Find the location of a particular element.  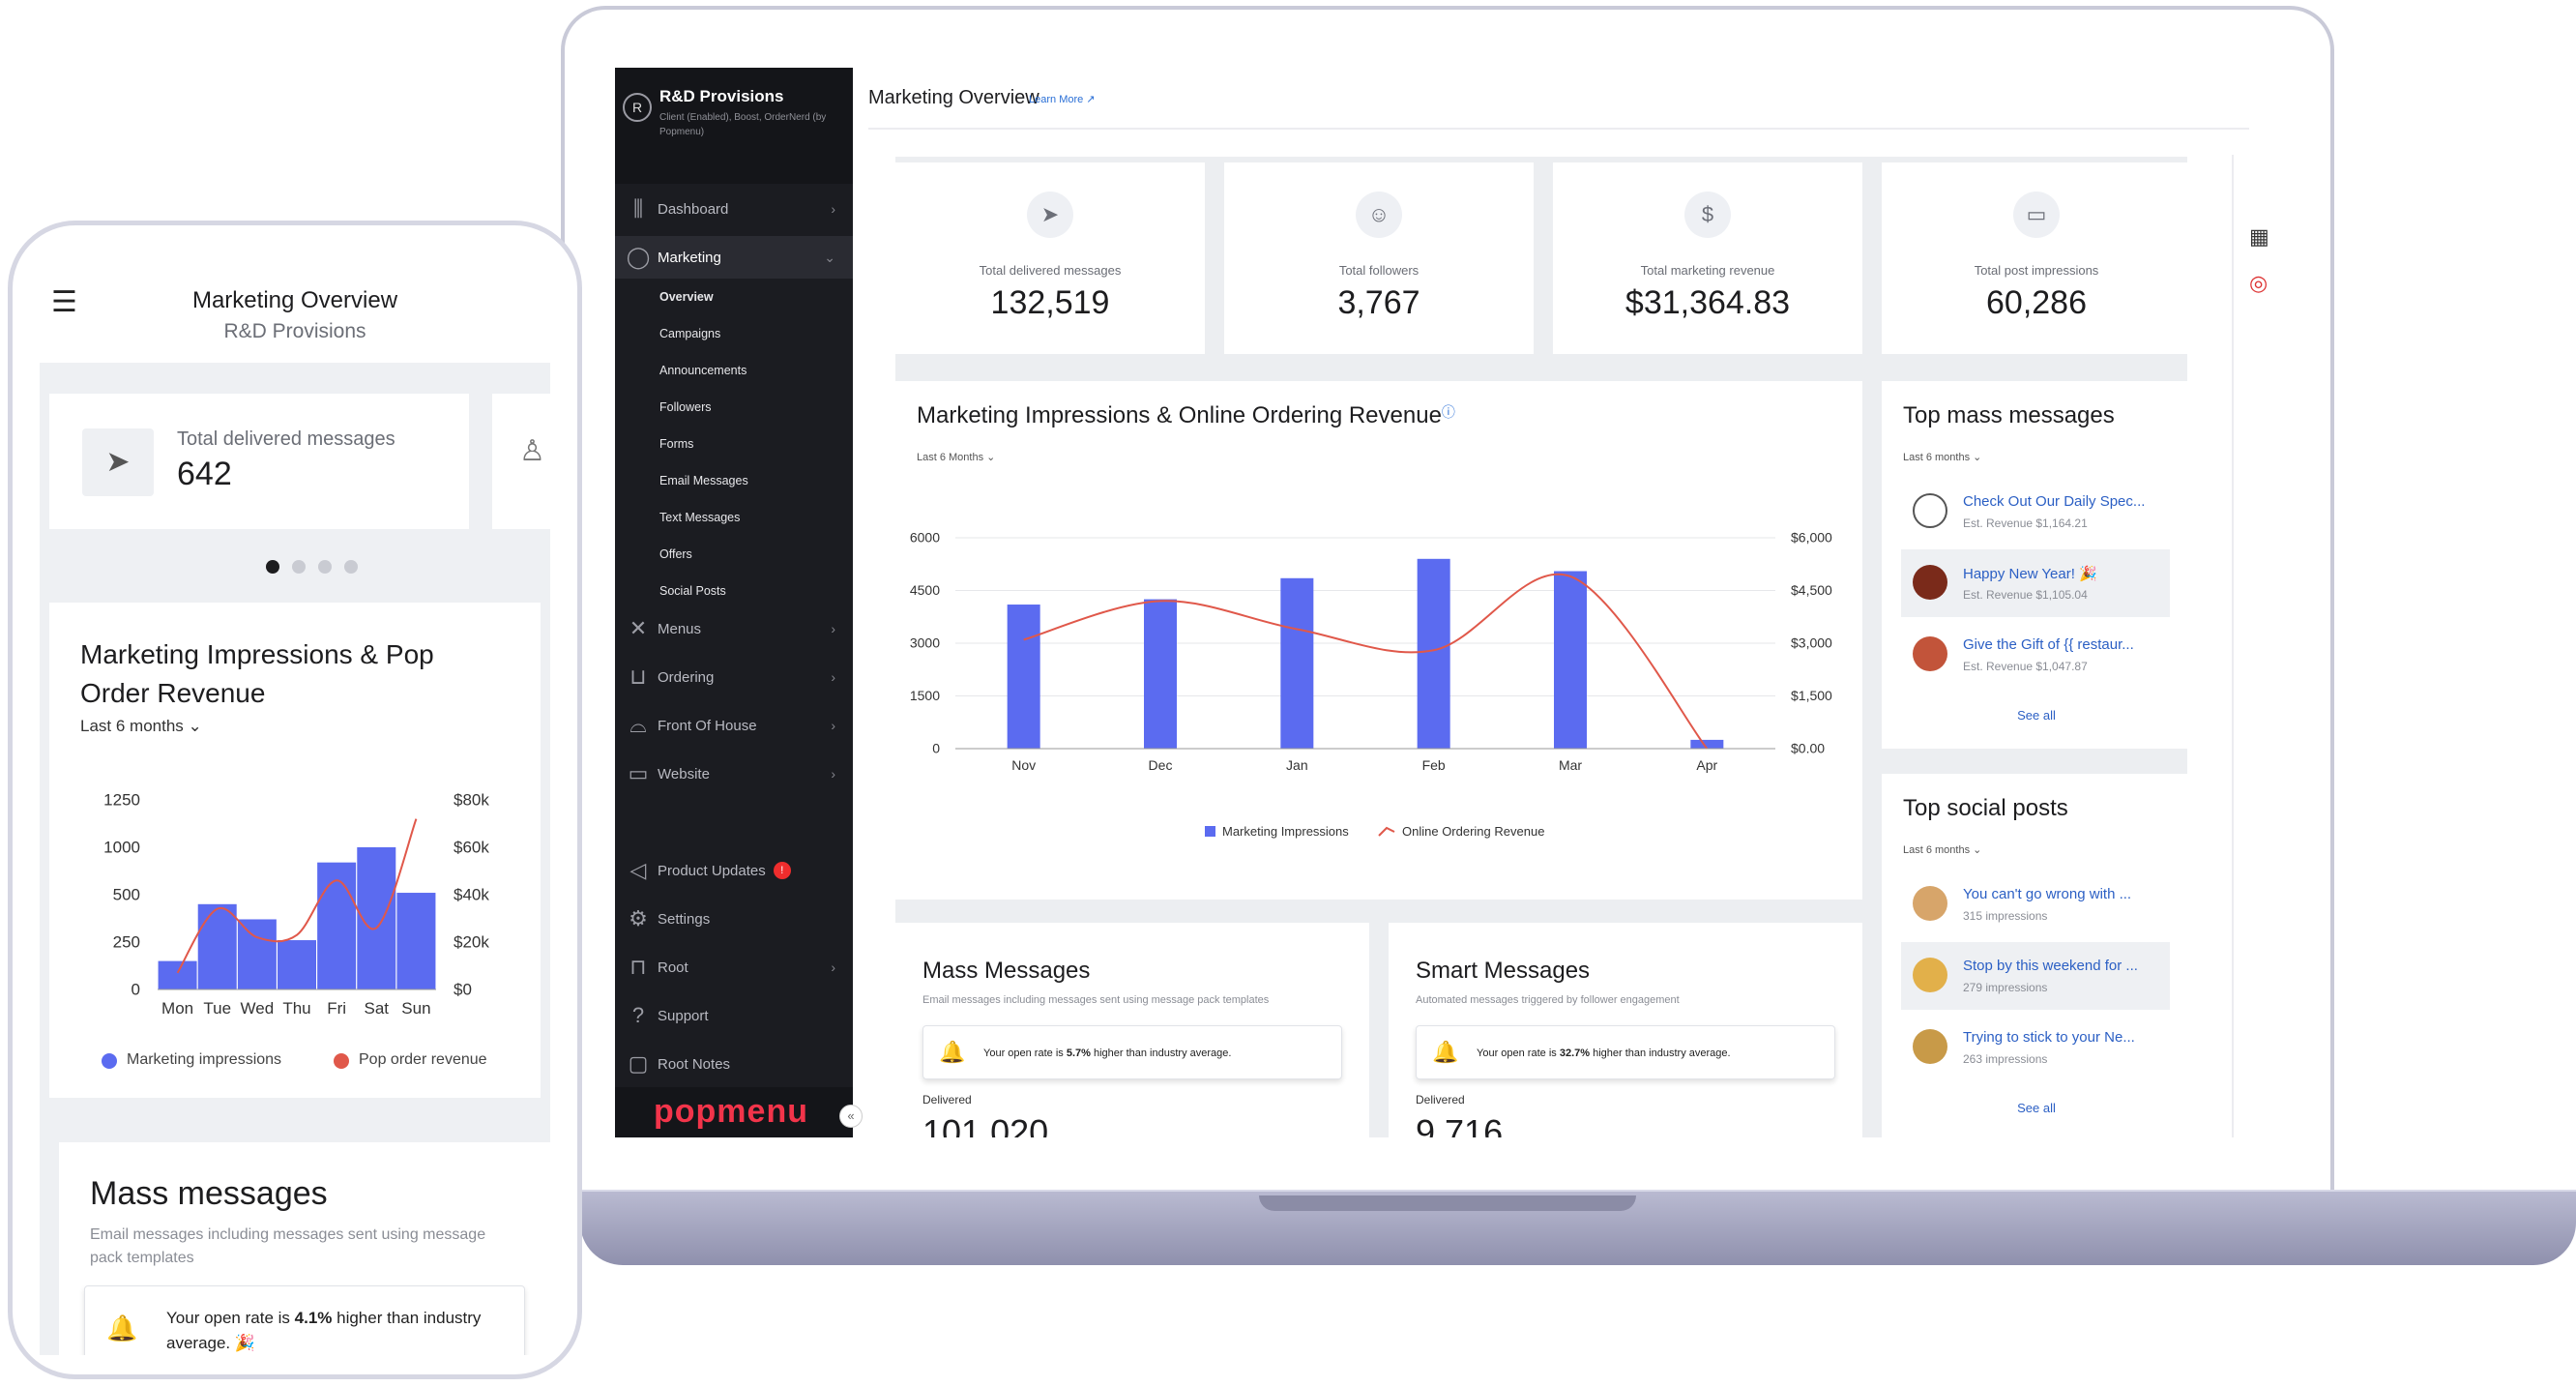

collapse-sidebar-button: « is located at coordinates (851, 1117).